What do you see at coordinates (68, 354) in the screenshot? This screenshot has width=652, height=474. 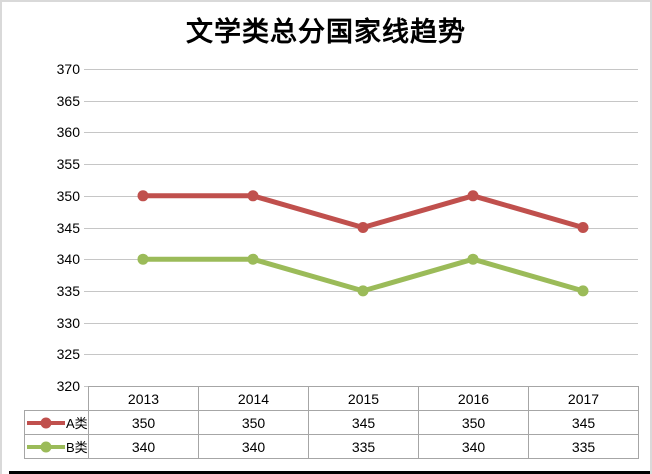 I see `y-tick-label-325: 325` at bounding box center [68, 354].